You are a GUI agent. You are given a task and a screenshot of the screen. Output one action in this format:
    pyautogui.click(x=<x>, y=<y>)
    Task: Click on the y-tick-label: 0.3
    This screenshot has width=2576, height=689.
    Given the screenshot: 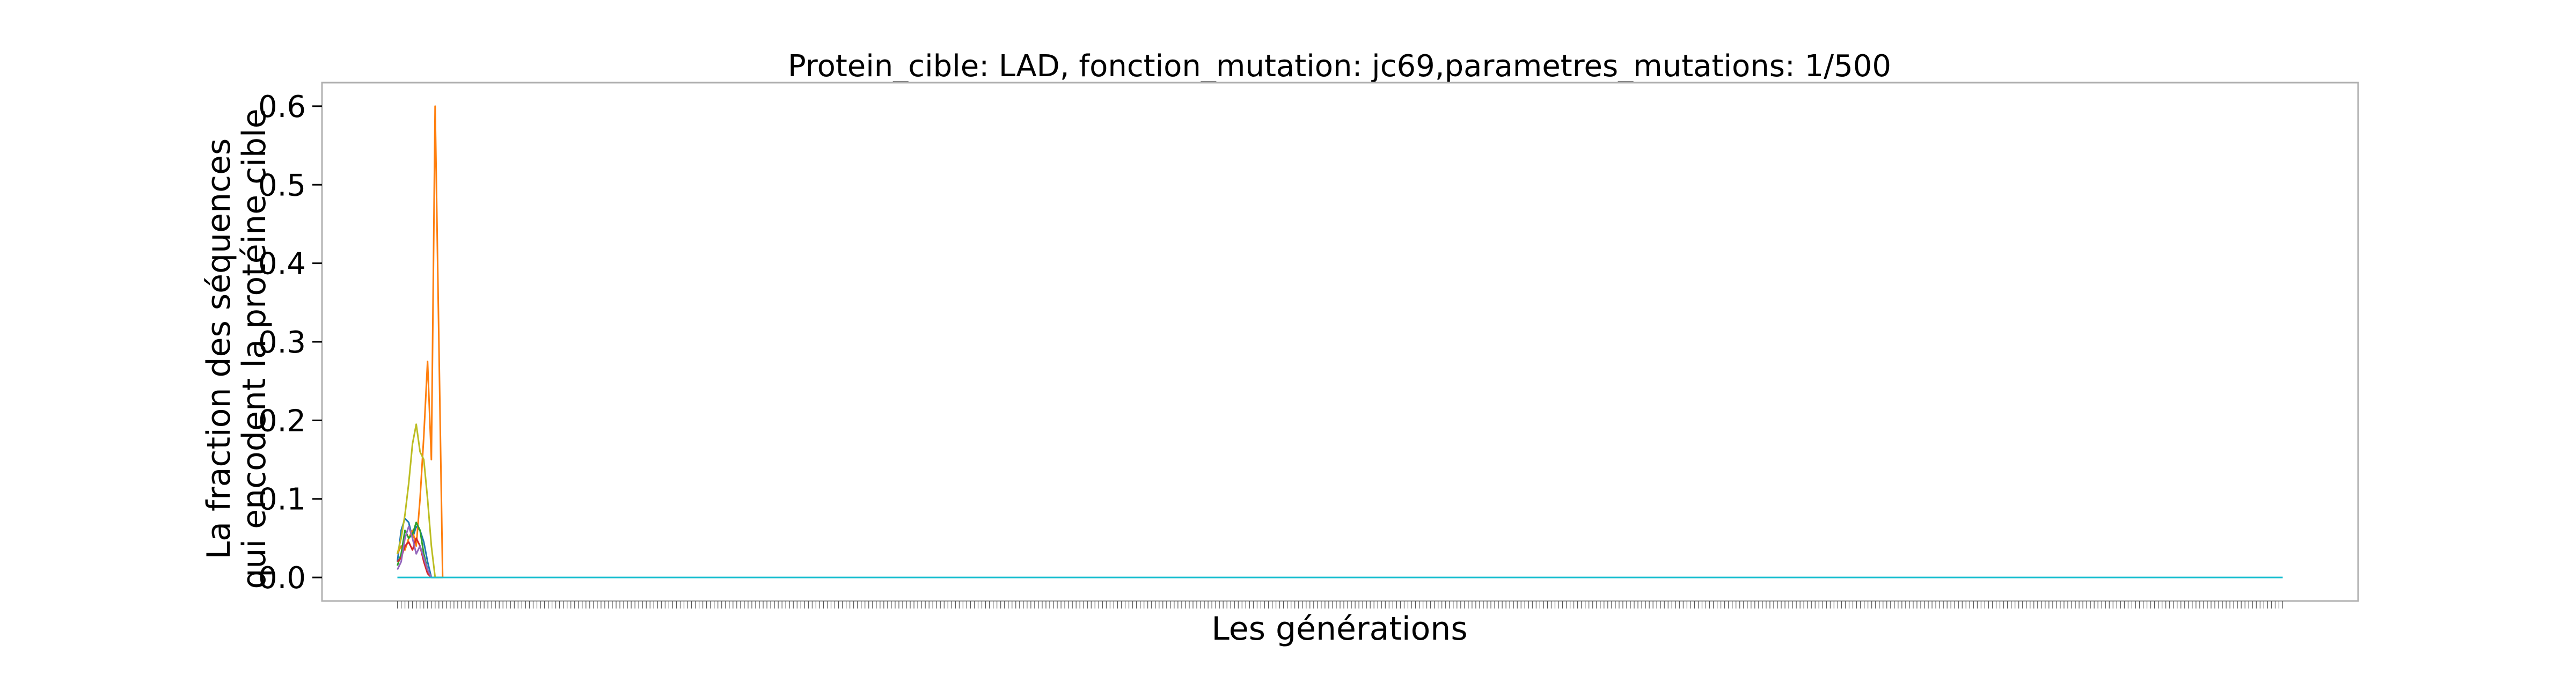 What is the action you would take?
    pyautogui.click(x=282, y=342)
    